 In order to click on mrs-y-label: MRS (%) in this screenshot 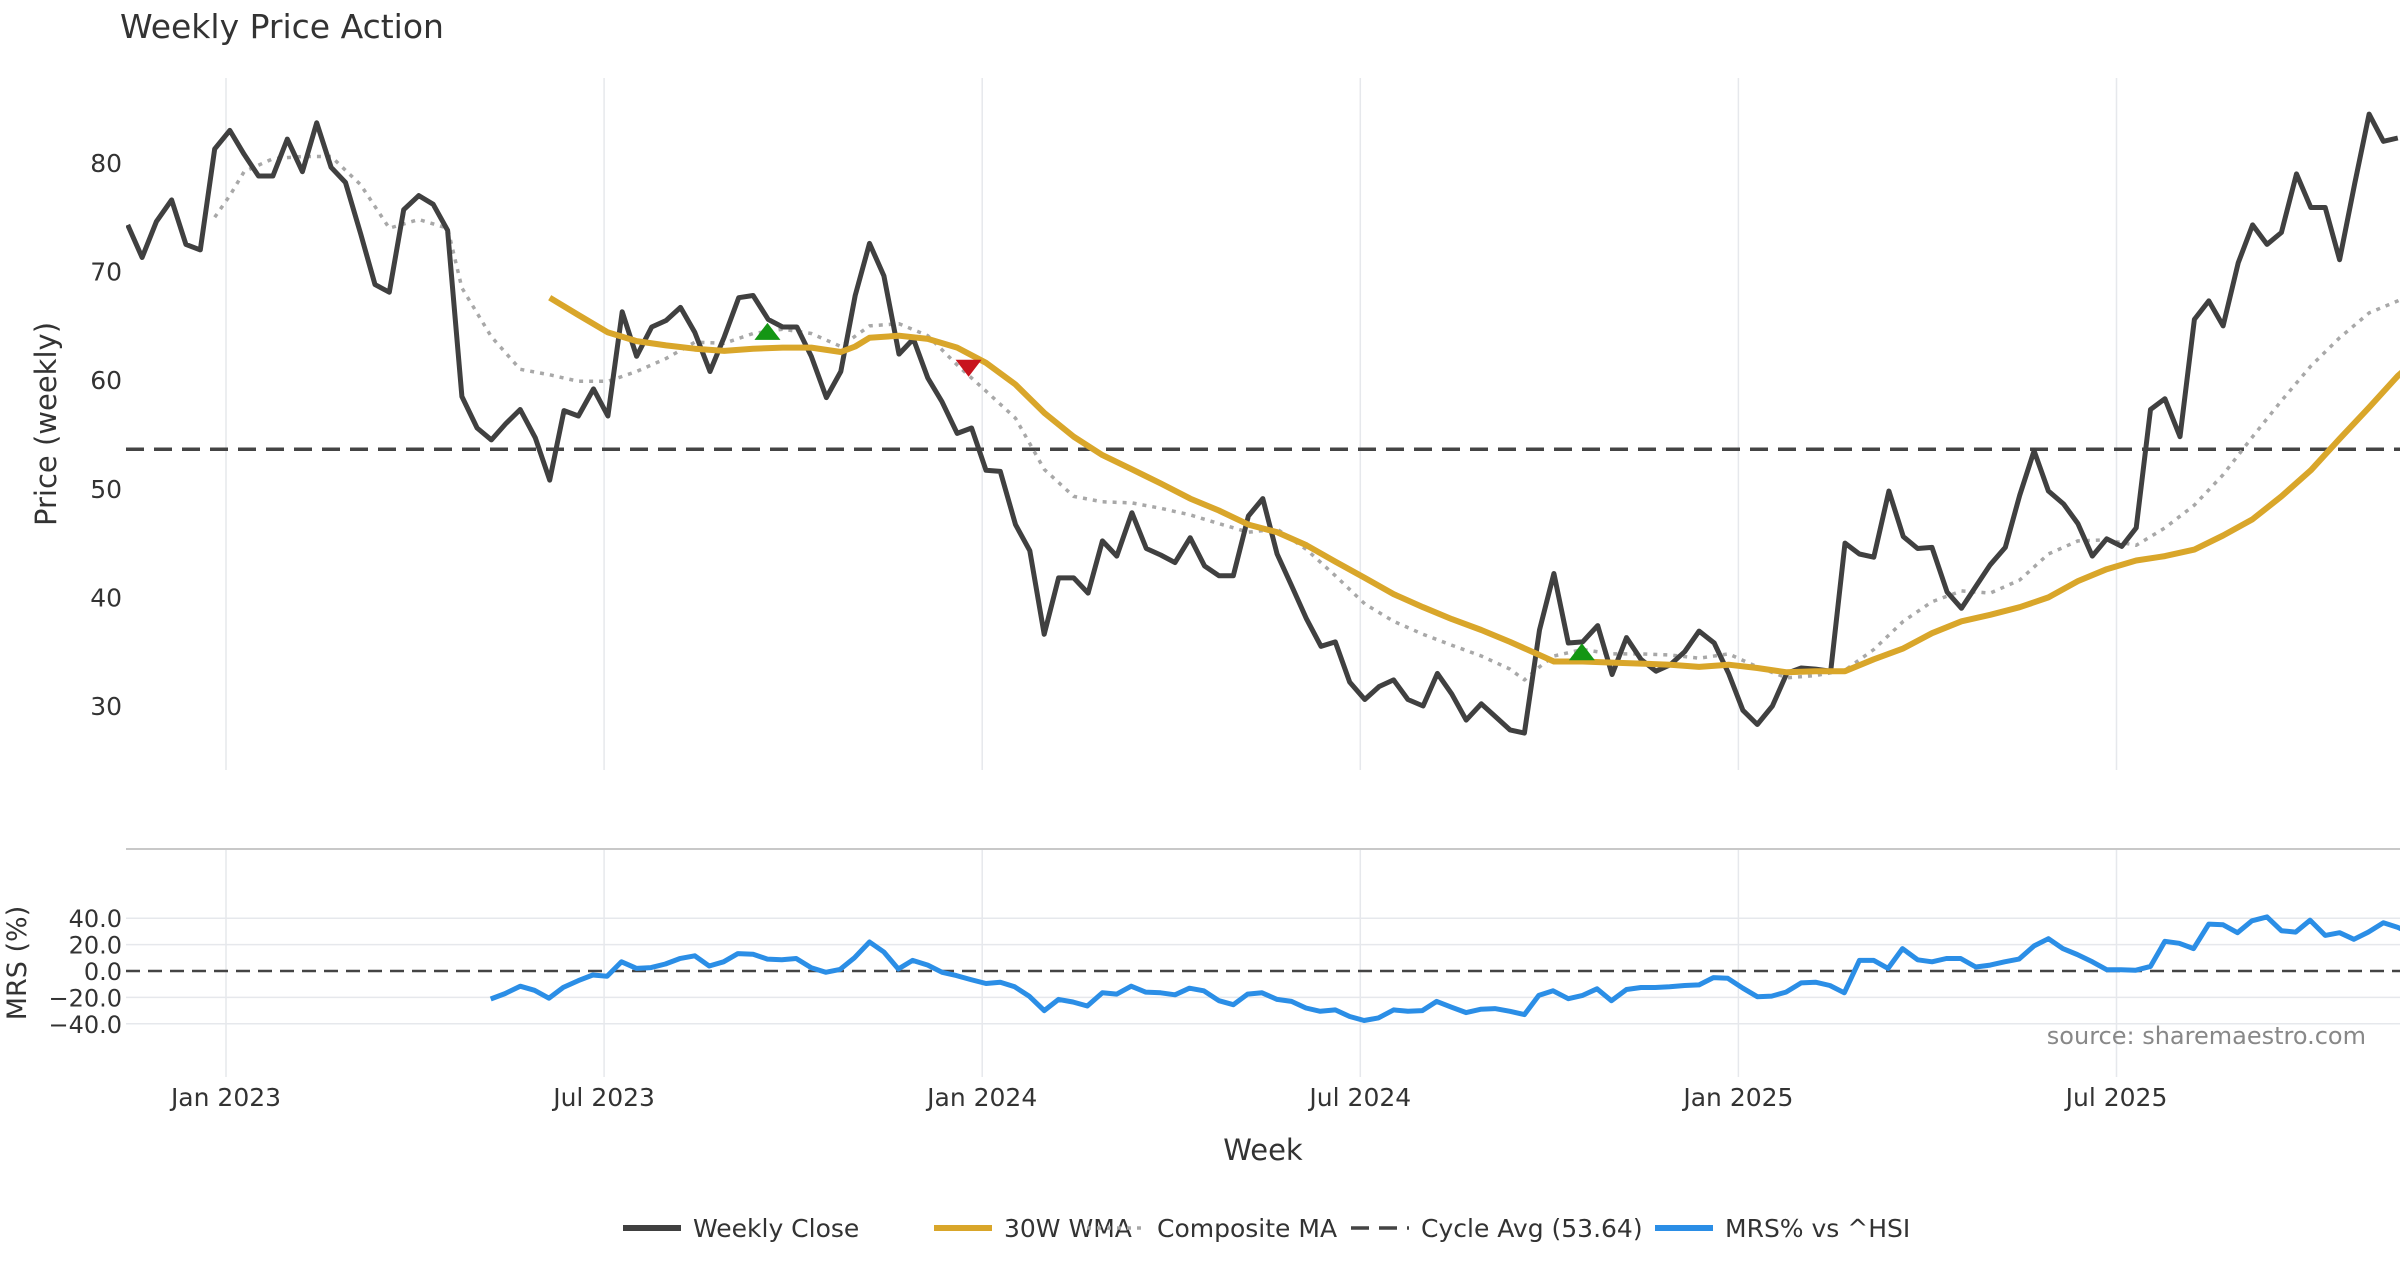, I will do `click(17, 963)`.